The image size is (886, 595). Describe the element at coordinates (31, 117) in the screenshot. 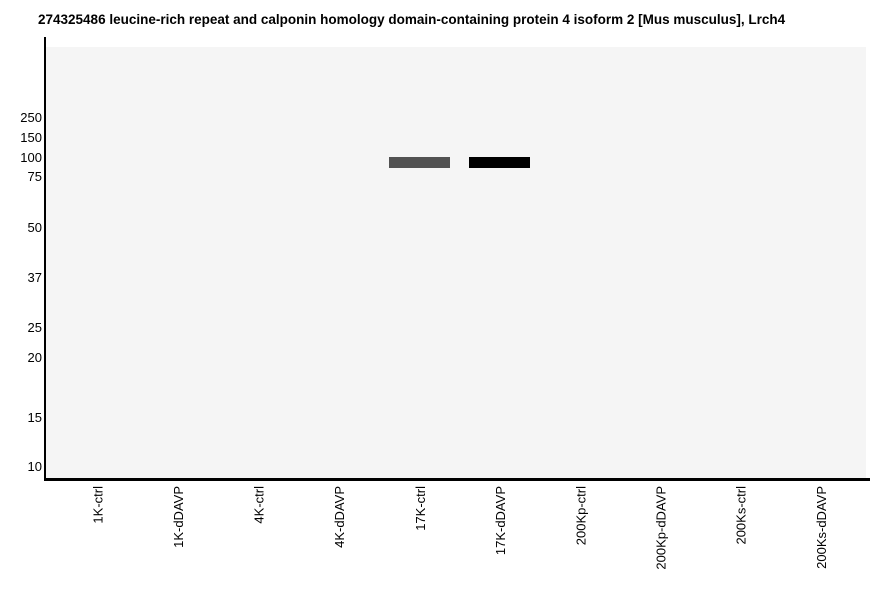

I see `y-tick-label: 250` at that location.